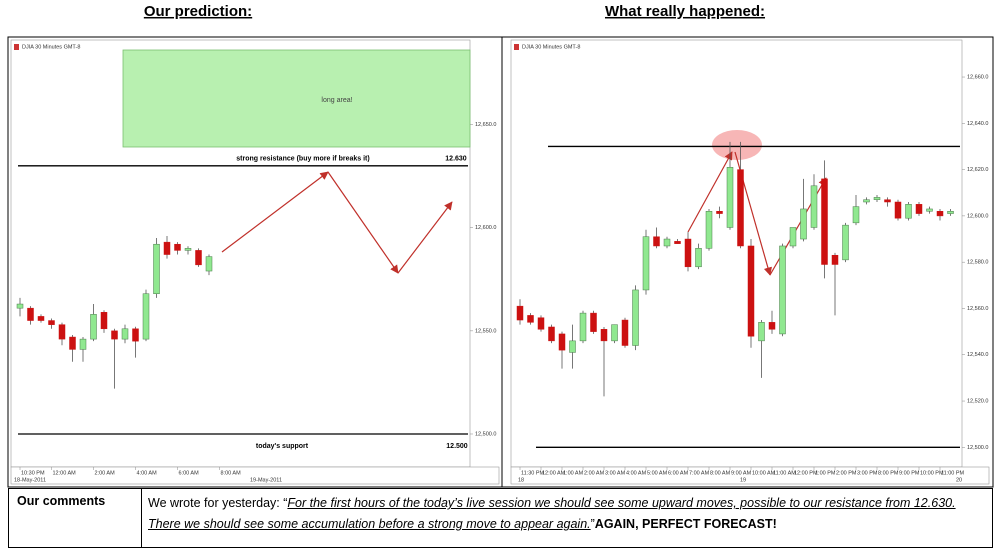 This screenshot has height=558, width=1000. Describe the element at coordinates (524, 213) in the screenshot. I see `arrows` at that location.